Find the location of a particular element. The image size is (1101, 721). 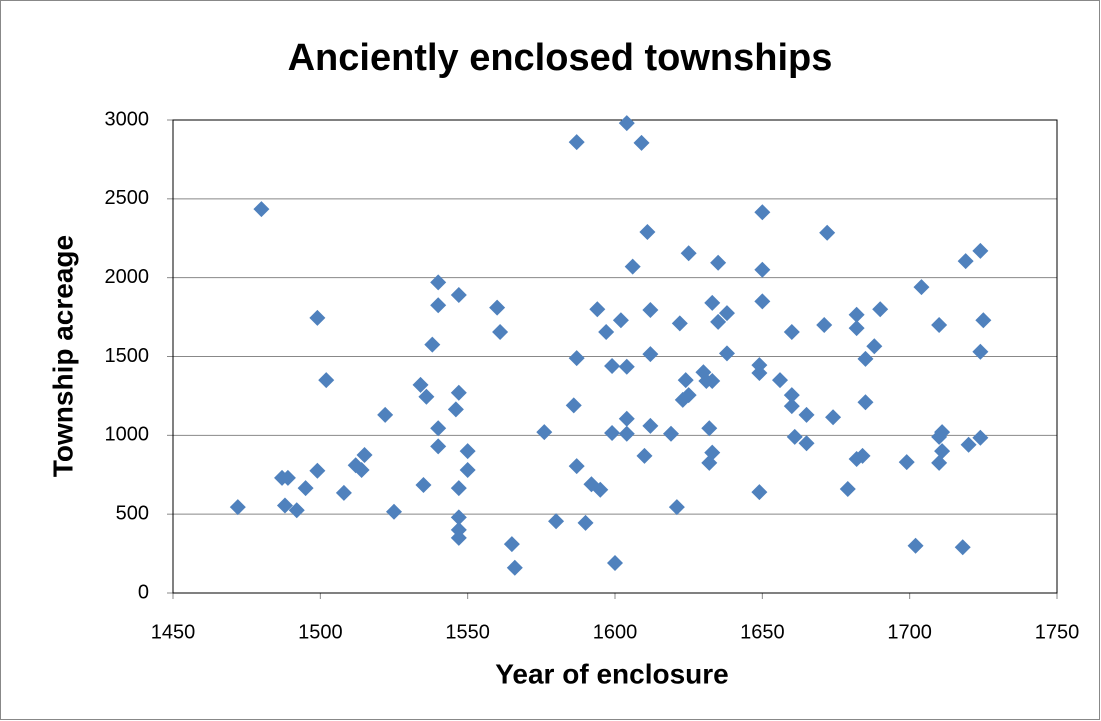

y-tick-label: 3000 is located at coordinates (127, 119).